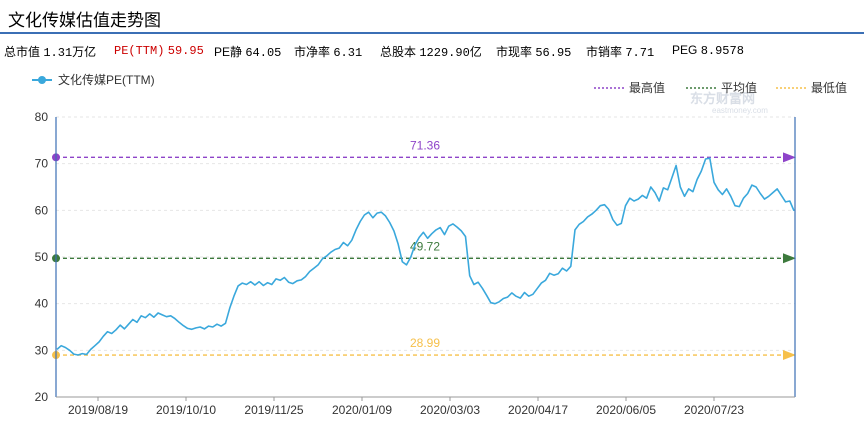  I want to click on legend-item-max: 最高值, so click(629, 87).